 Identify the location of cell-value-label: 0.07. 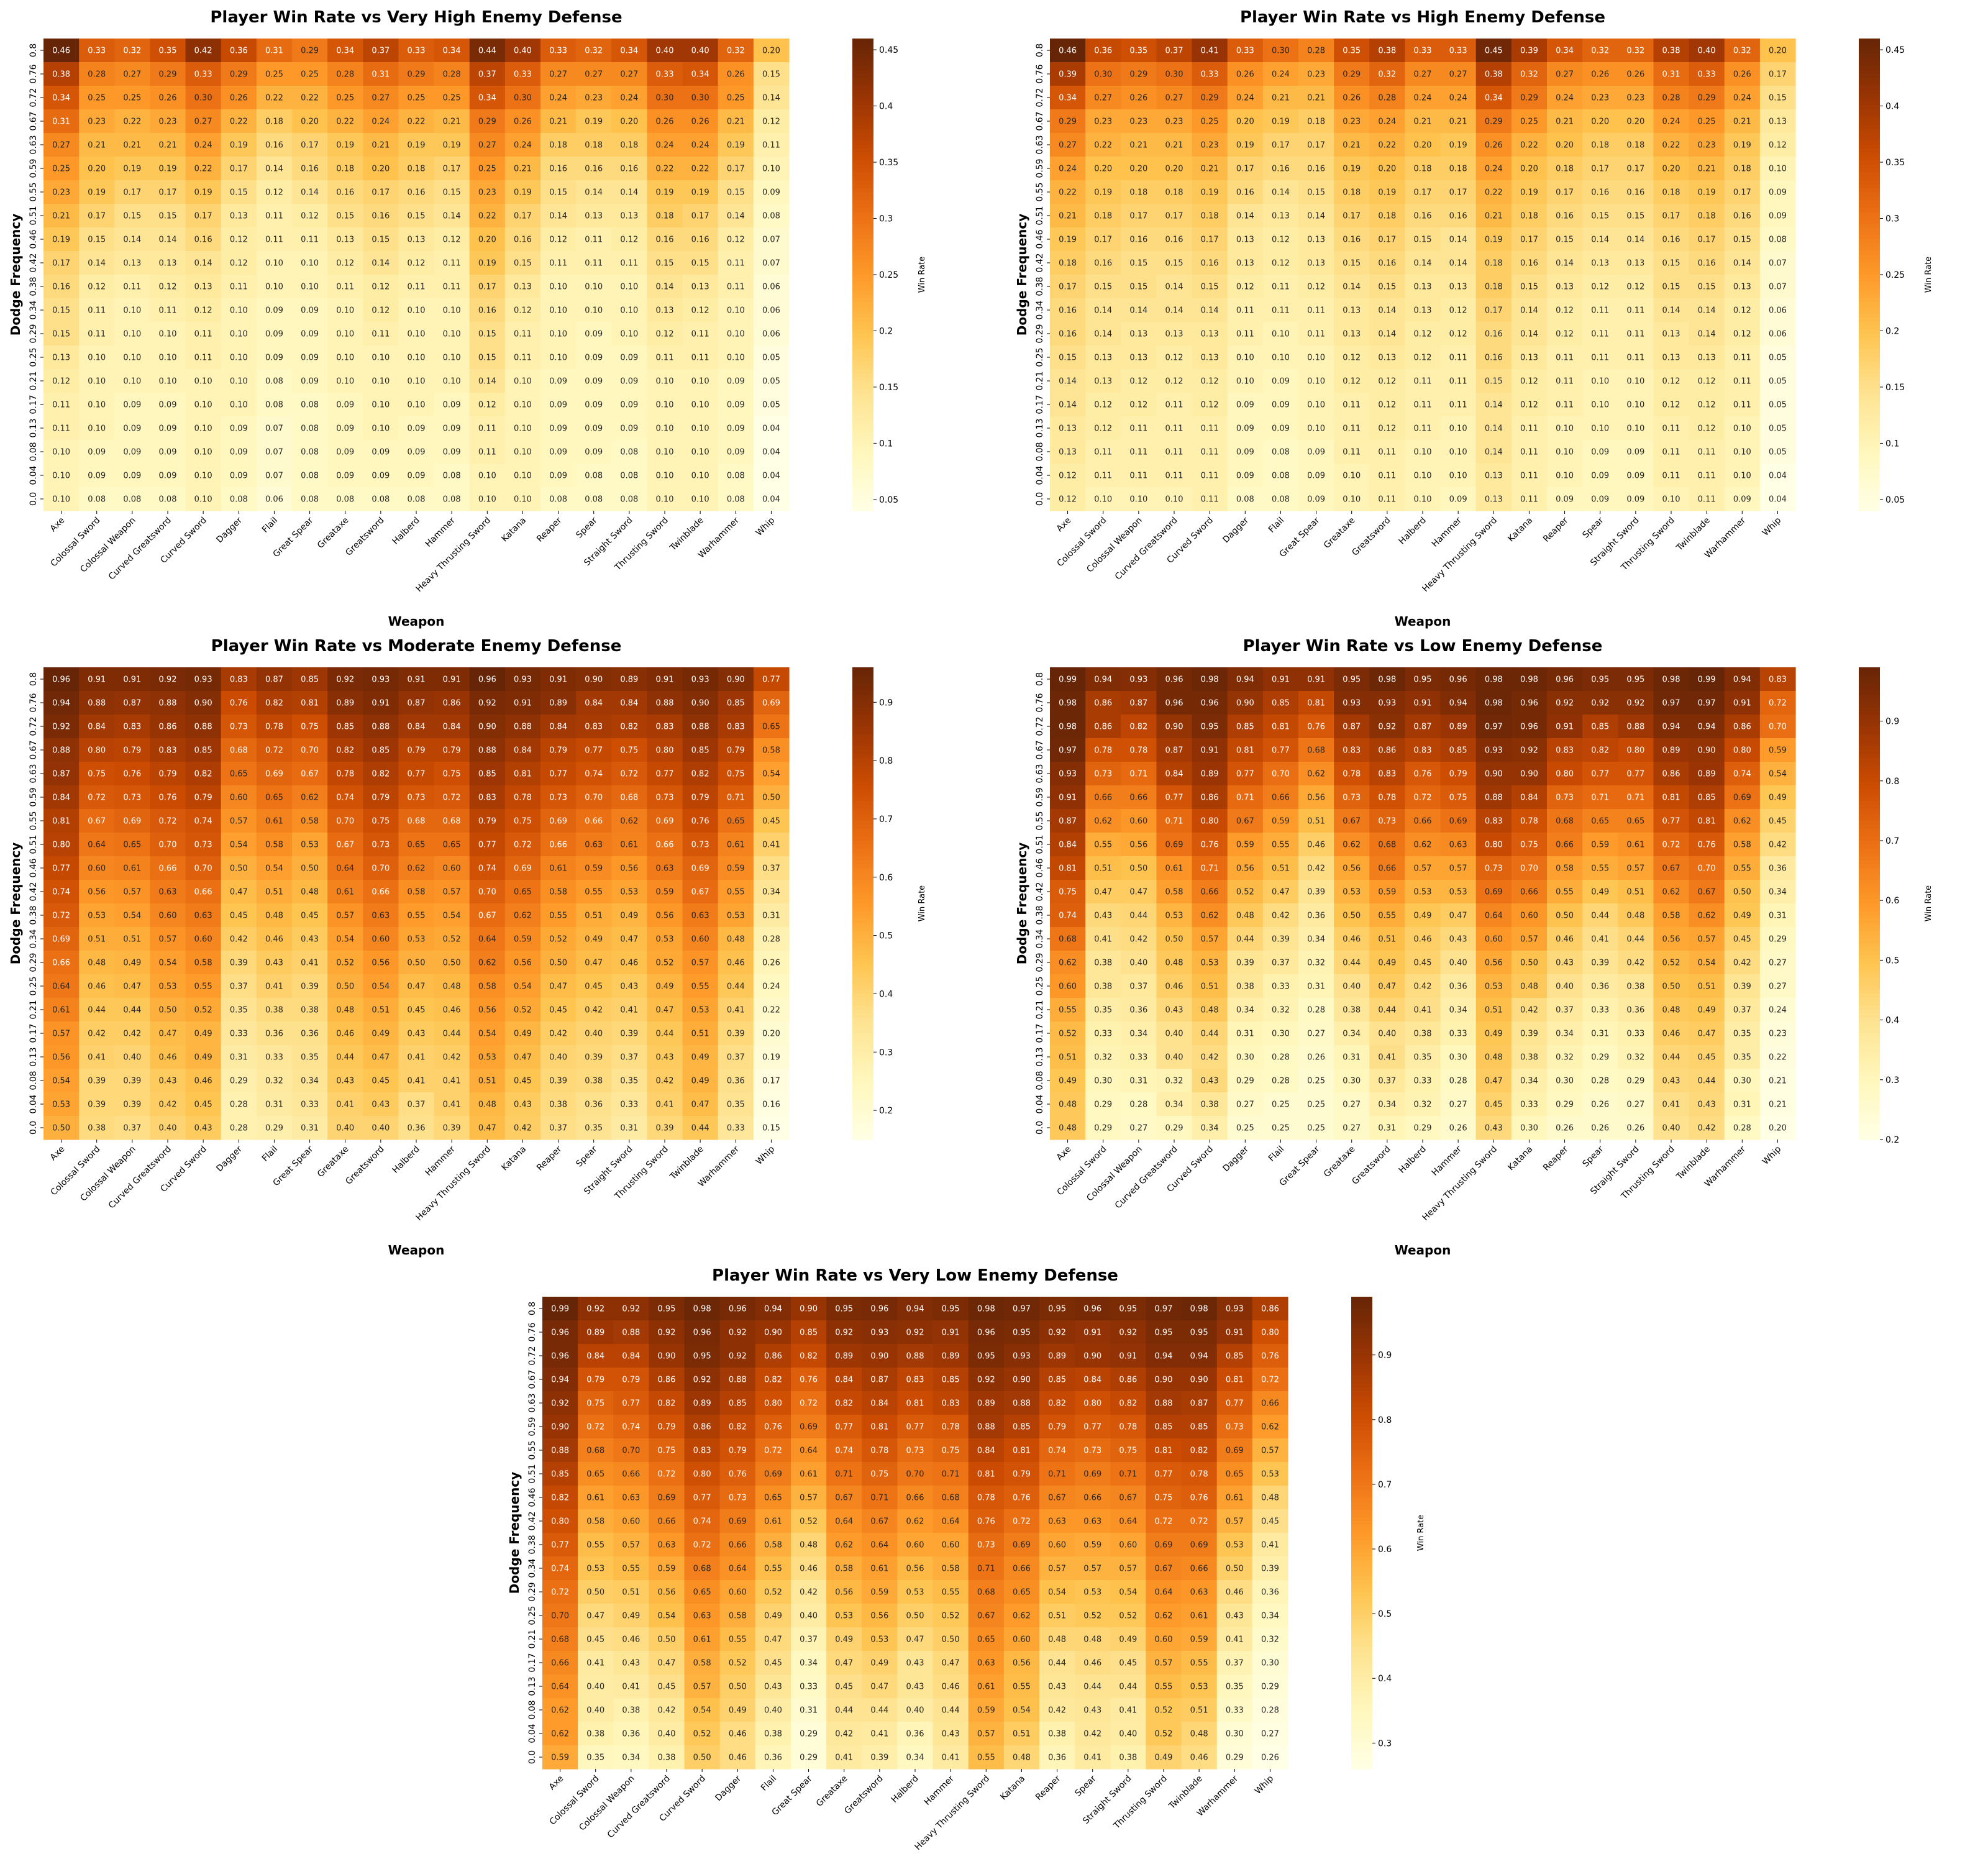
(274, 476).